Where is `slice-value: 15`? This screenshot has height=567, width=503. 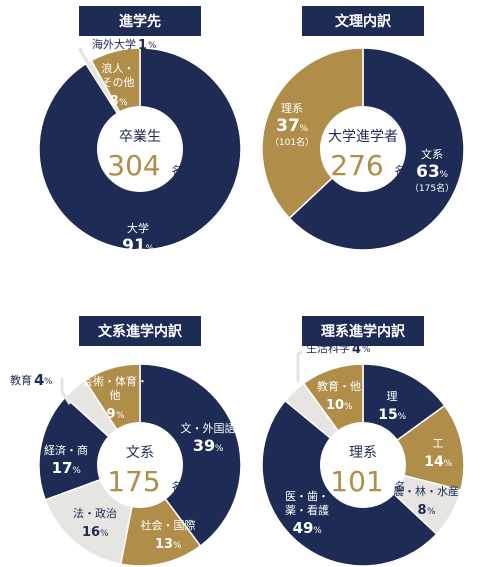
slice-value: 15 is located at coordinates (387, 415).